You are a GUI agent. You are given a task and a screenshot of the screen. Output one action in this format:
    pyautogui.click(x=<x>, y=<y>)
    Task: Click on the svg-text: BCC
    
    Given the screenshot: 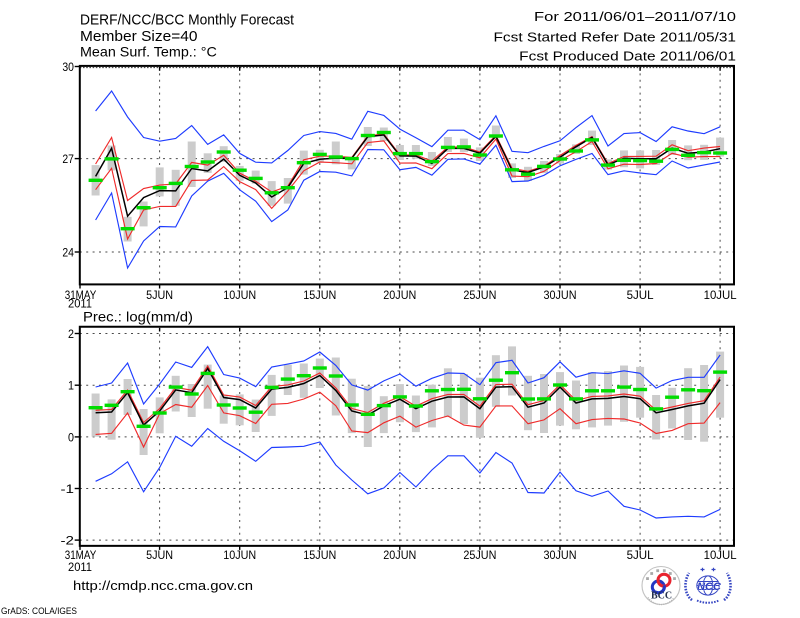 What is the action you would take?
    pyautogui.click(x=661, y=596)
    